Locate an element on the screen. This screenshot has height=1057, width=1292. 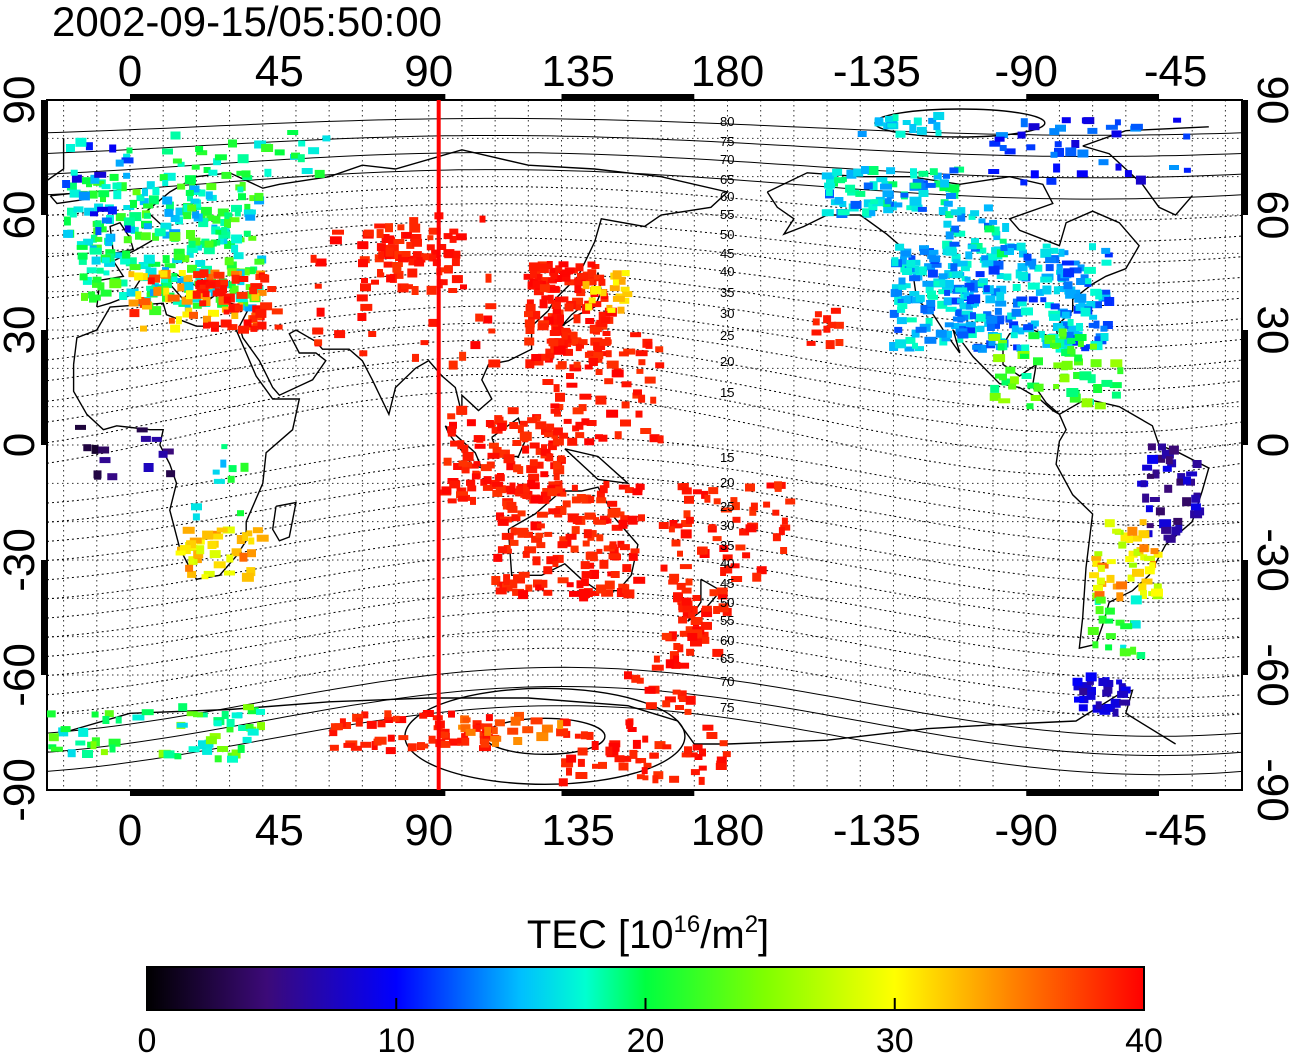
colorbar-tick-label: 40 is located at coordinates (1144, 1039).